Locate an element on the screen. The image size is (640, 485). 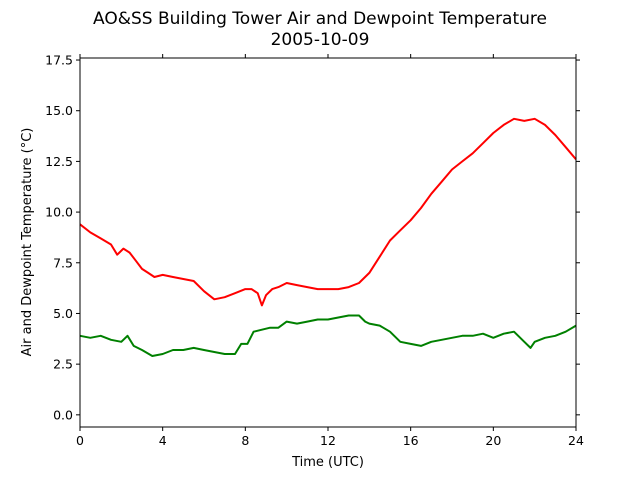
y-axis-label: Air and Dewpoint Temperature (°C) is located at coordinates (27, 242).